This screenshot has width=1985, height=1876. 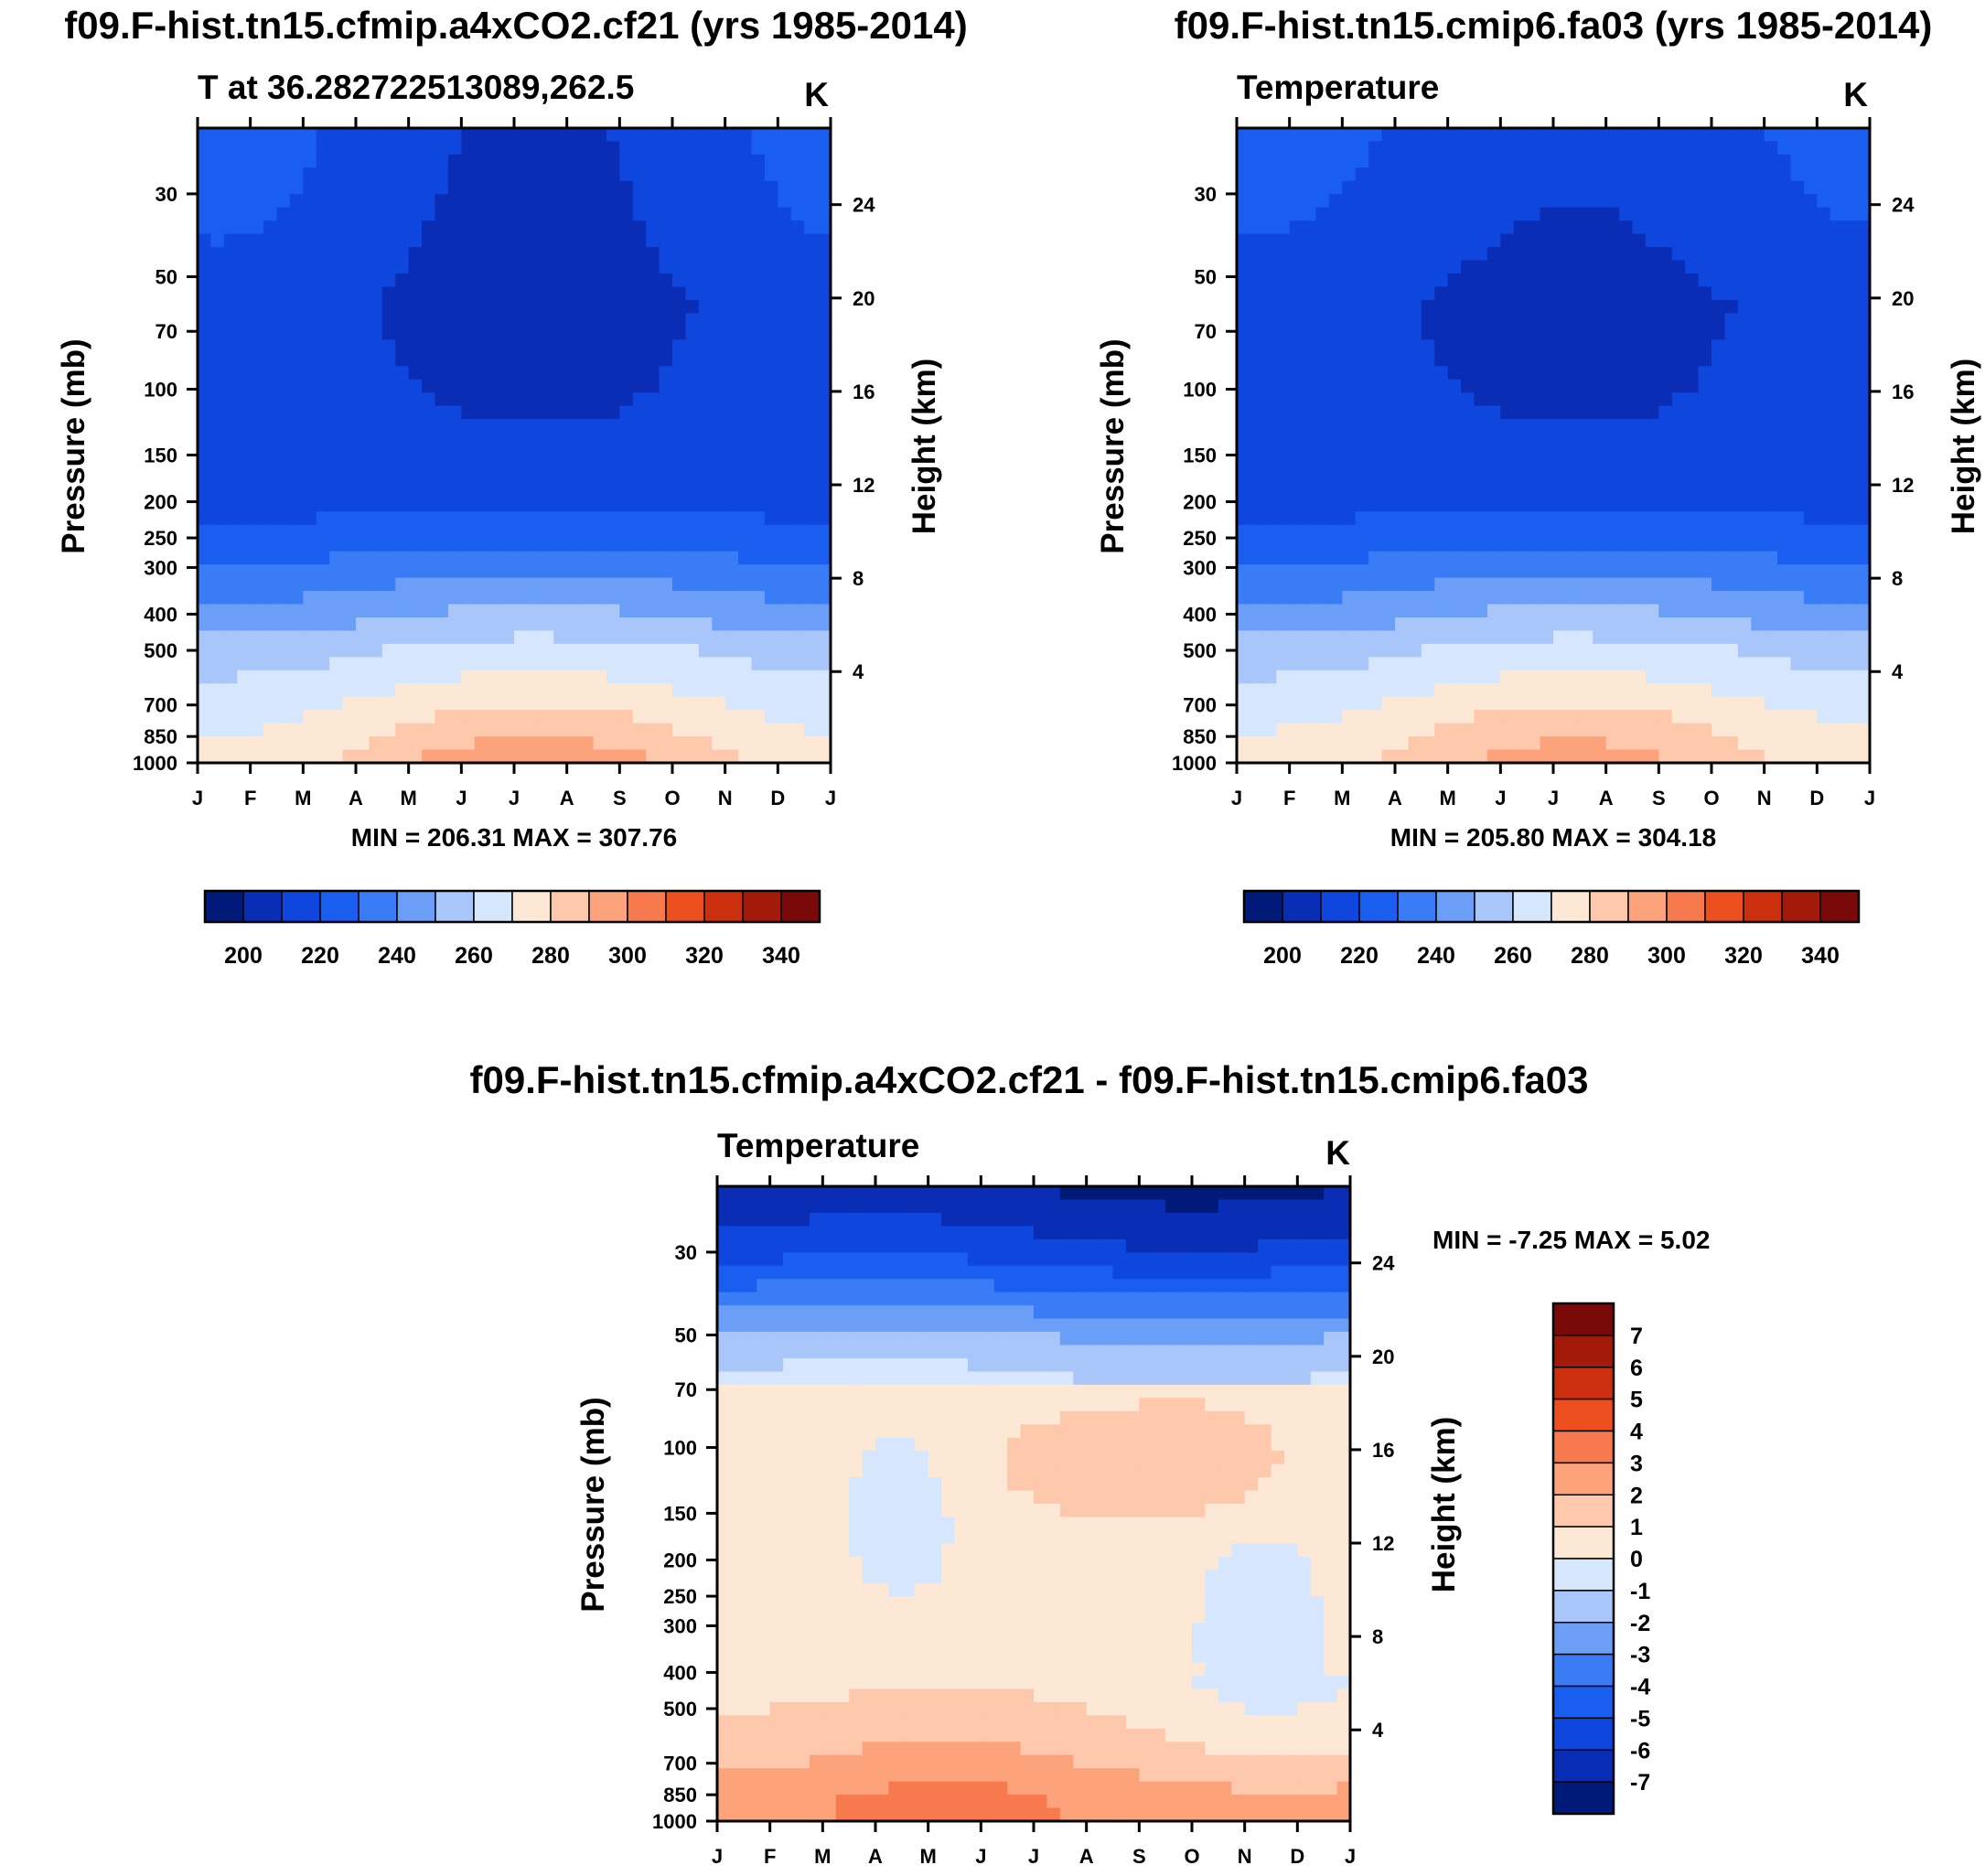 I want to click on panel-1-contour-field, so click(x=514, y=445).